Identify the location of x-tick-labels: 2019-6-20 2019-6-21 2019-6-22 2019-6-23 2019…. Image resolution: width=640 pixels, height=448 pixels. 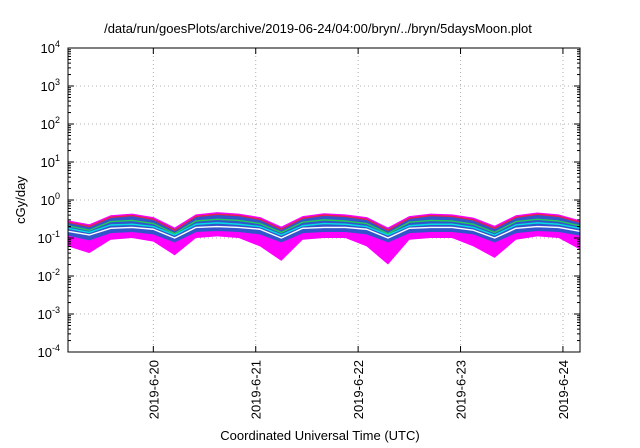
(358, 389).